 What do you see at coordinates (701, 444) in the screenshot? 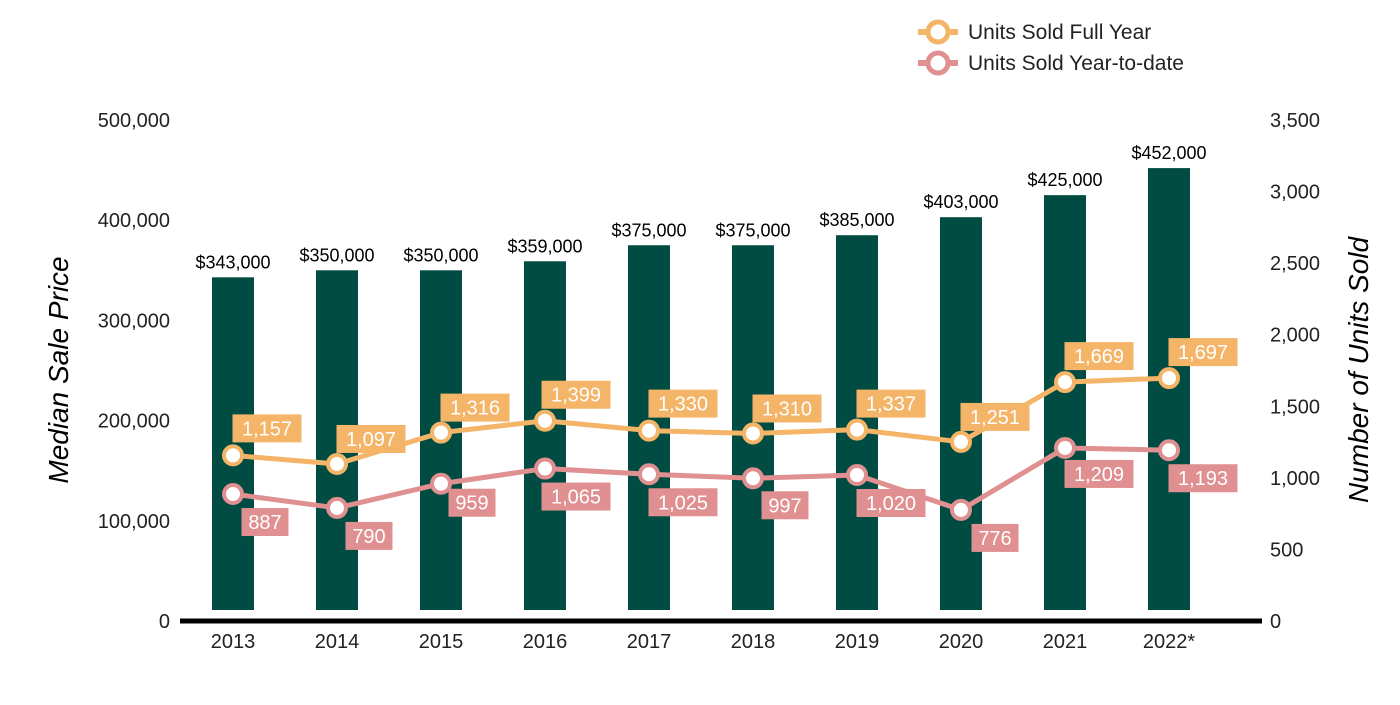
I see `line-points` at bounding box center [701, 444].